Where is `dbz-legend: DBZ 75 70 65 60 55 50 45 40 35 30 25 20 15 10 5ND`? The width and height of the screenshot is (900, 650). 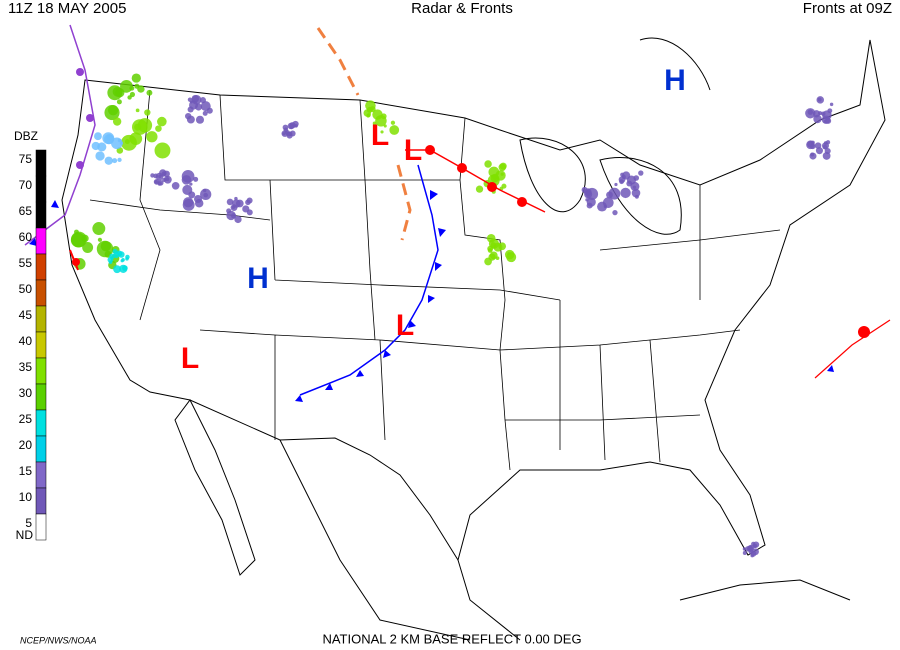 dbz-legend: DBZ 75 70 65 60 55 50 45 40 35 30 25 20 15 10 5ND is located at coordinates (30, 335).